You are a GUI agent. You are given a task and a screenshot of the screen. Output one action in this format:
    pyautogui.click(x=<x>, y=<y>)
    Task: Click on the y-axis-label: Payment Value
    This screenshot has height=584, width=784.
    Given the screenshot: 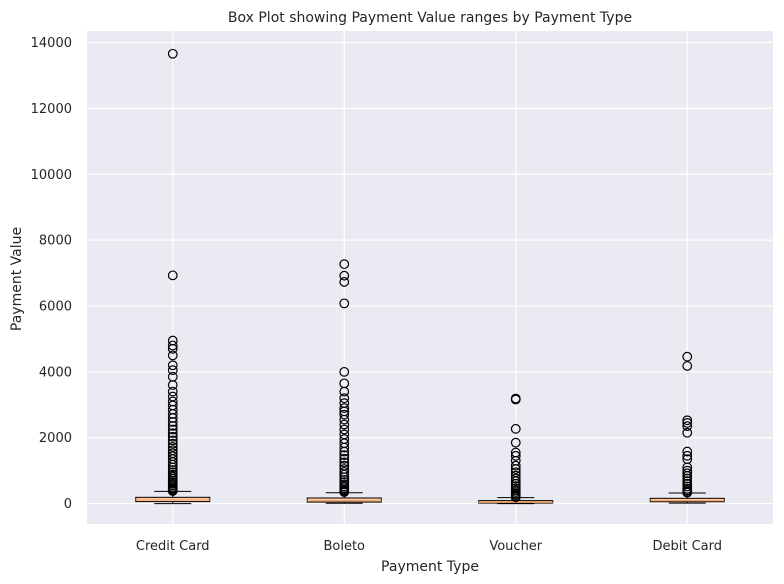 What is the action you would take?
    pyautogui.click(x=17, y=279)
    